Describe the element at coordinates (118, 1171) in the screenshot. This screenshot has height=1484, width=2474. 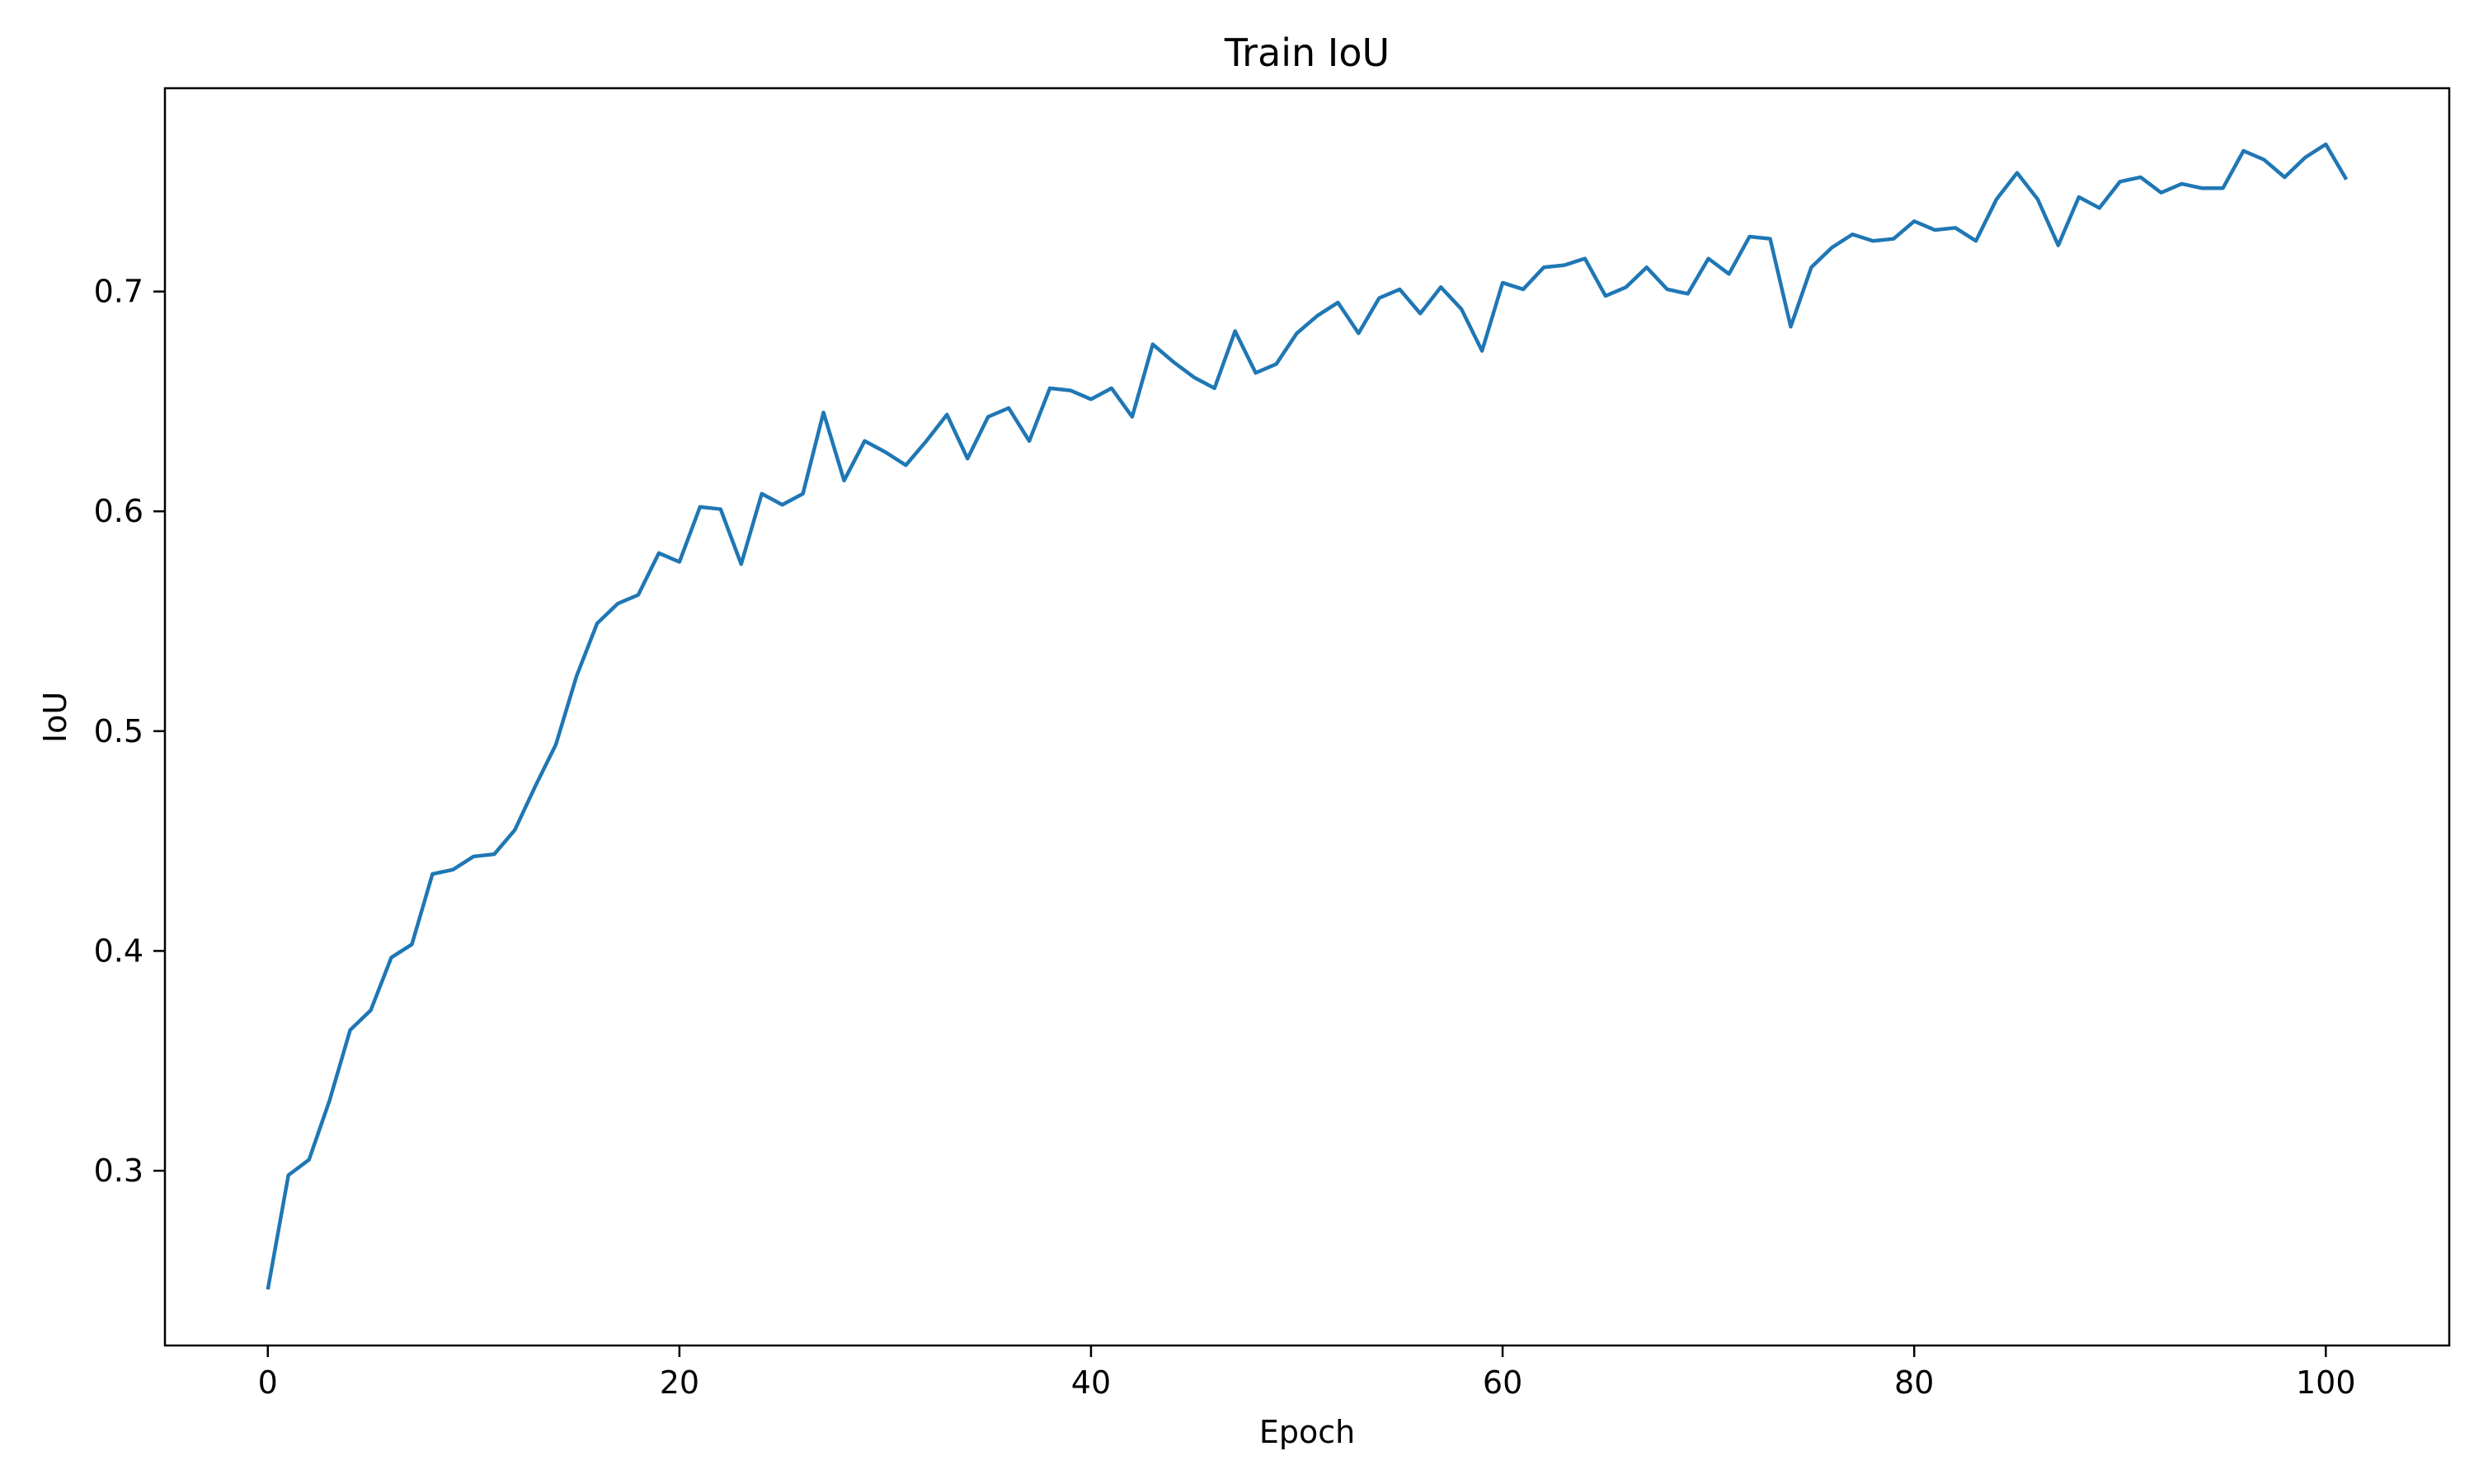
I see `y-tick-label: 0.3` at that location.